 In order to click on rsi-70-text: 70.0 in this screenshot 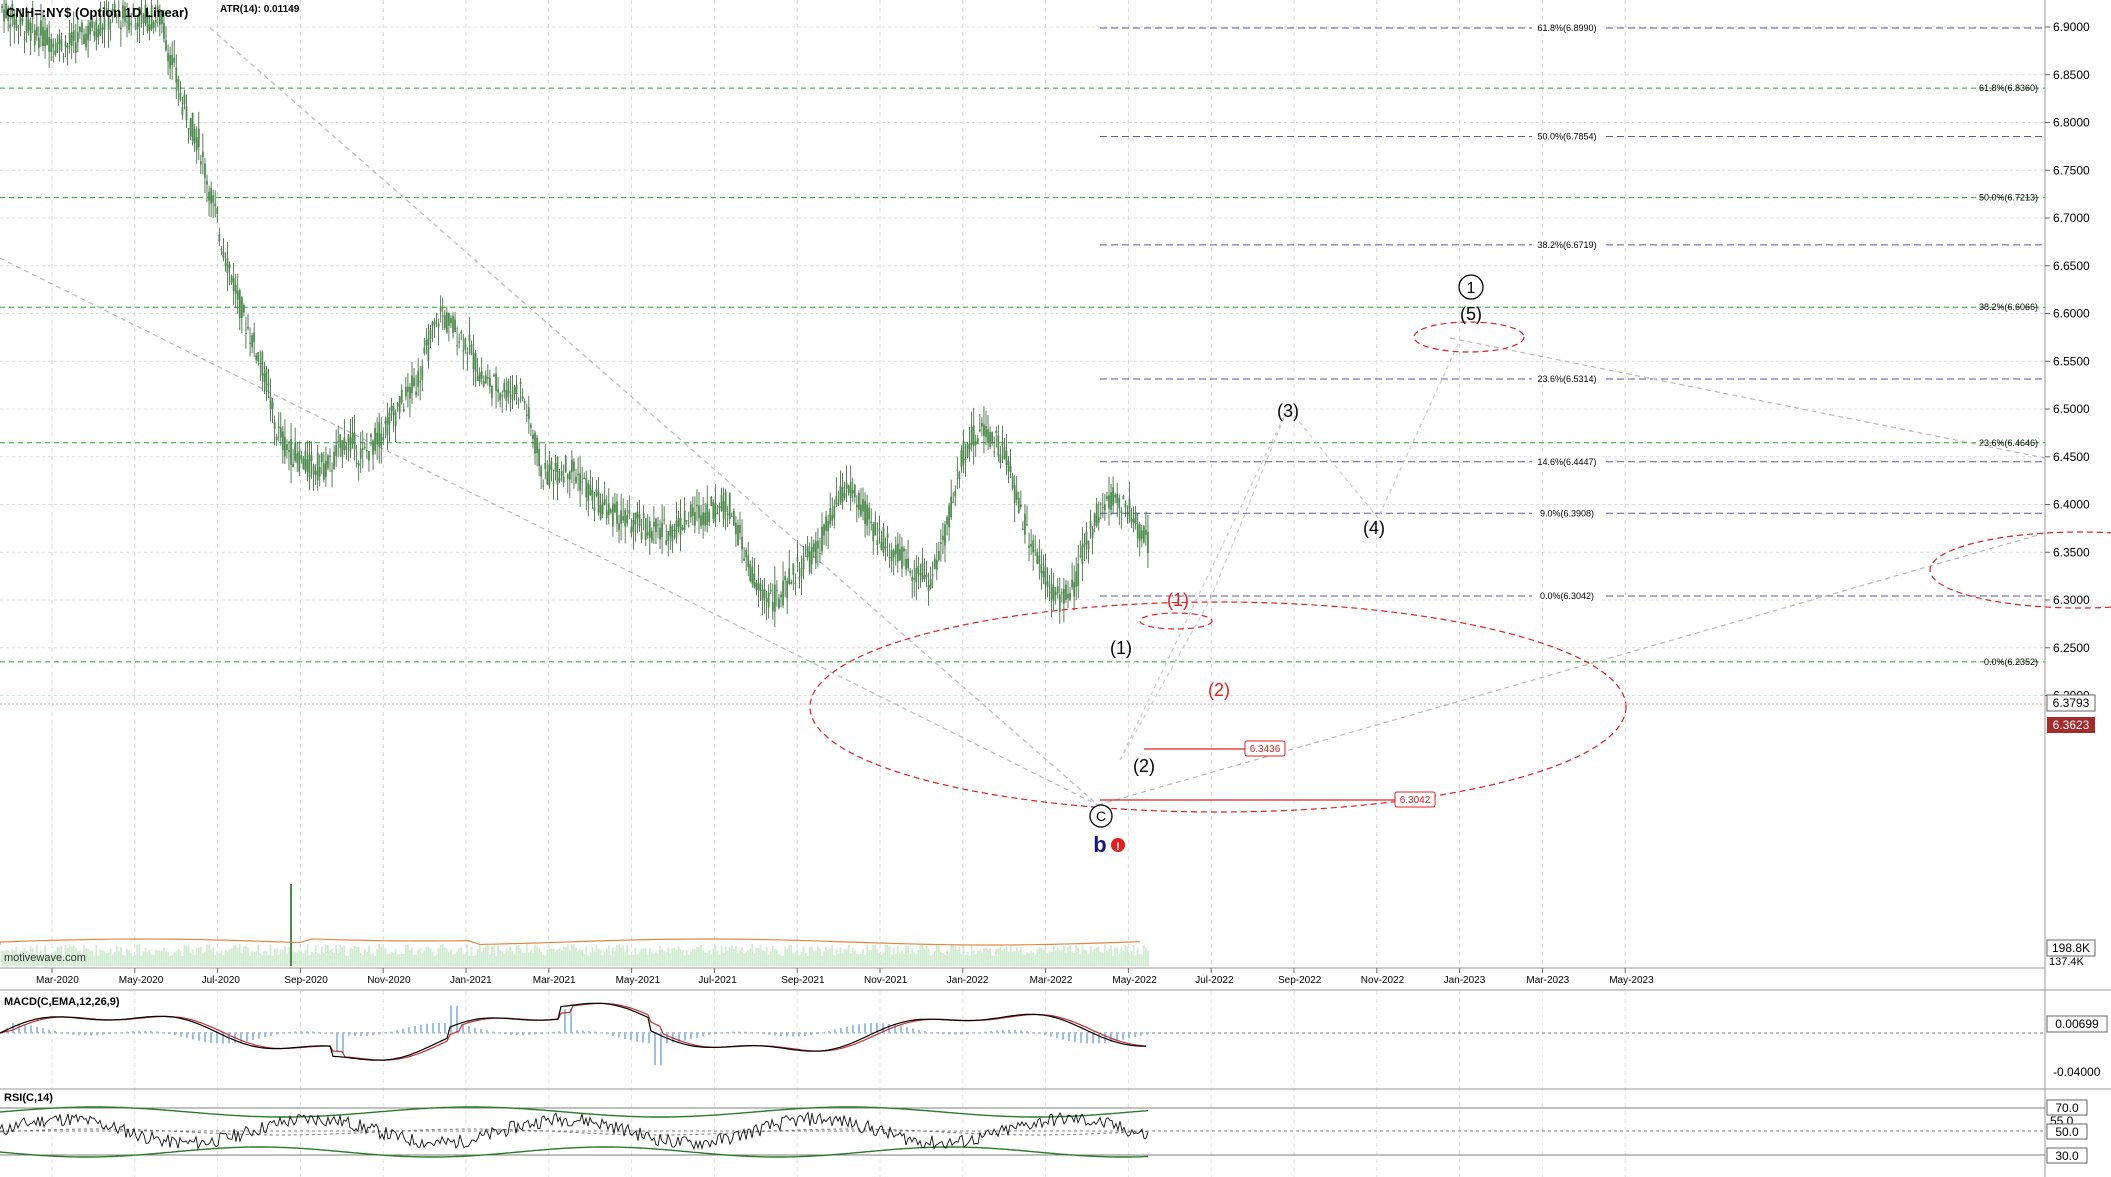, I will do `click(2067, 1108)`.